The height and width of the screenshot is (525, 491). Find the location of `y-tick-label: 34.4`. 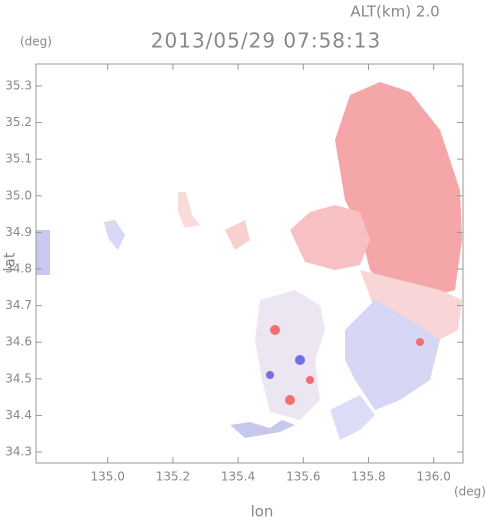

y-tick-label: 34.4 is located at coordinates (18, 415).